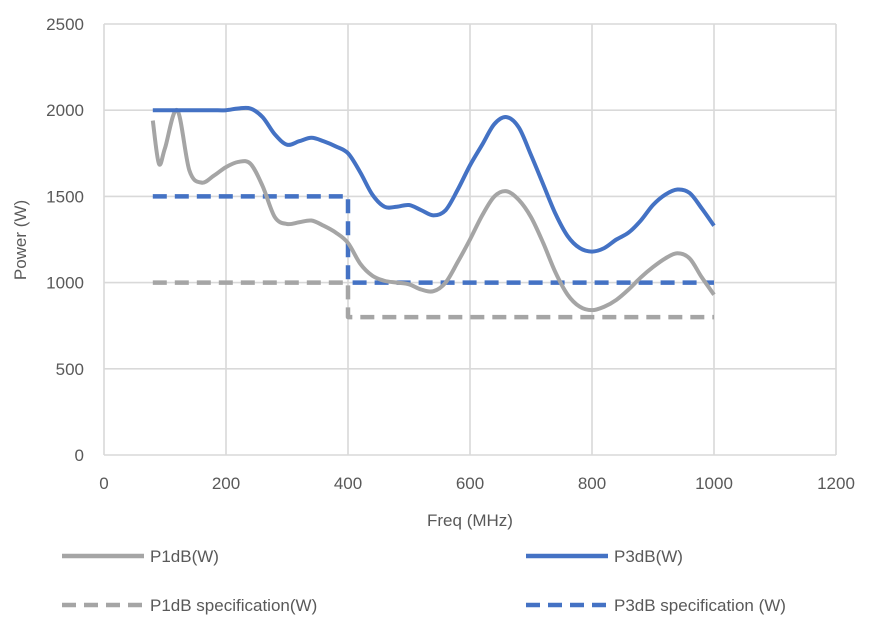 The image size is (871, 626). I want to click on y-tick-label: 1000, so click(65, 283).